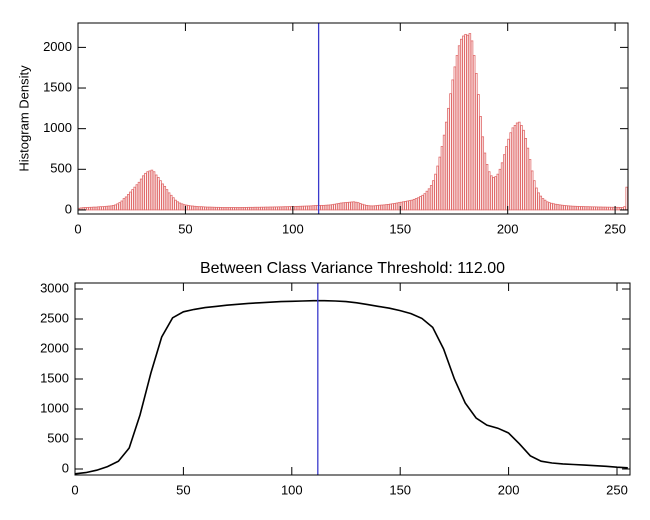 The height and width of the screenshot is (520, 650). What do you see at coordinates (292, 489) in the screenshot?
I see `x-tick-label: 100` at bounding box center [292, 489].